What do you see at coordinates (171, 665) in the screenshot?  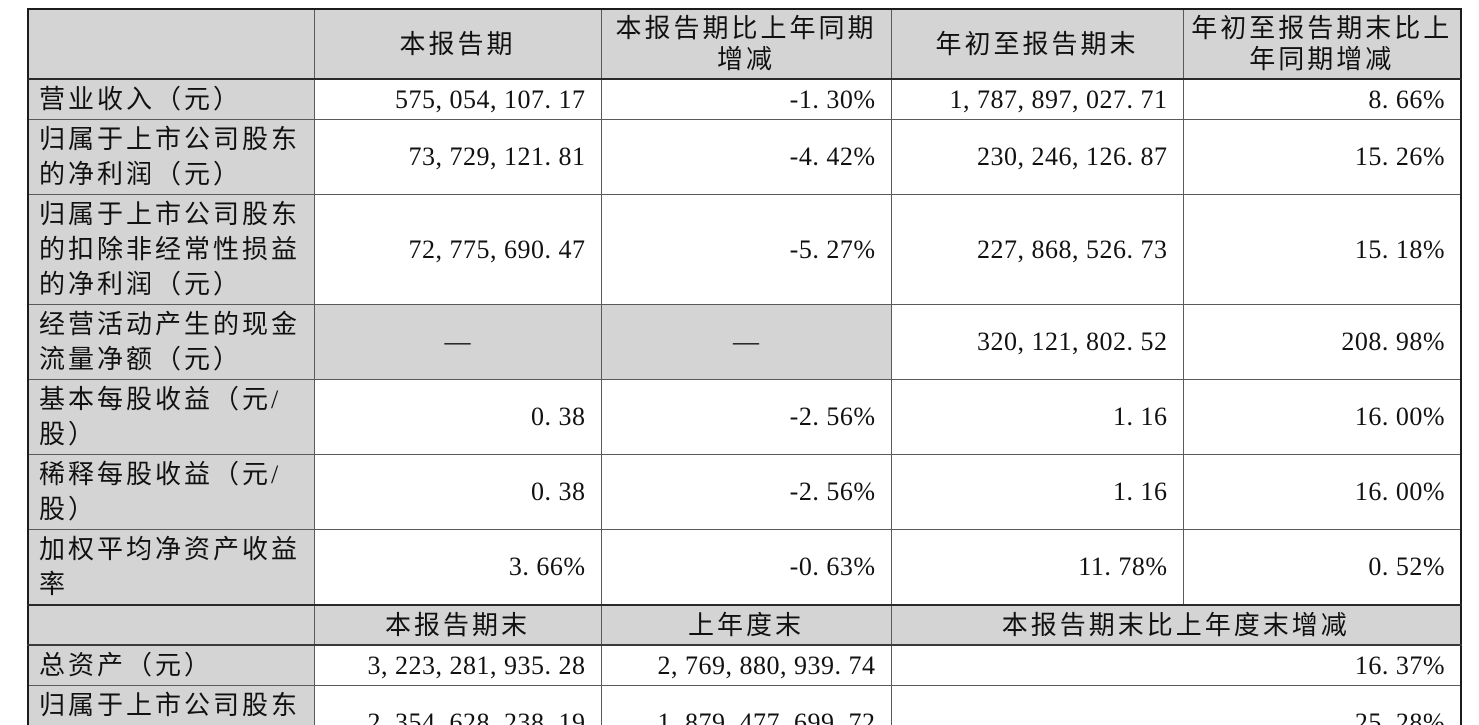 I see `row-label: 总资产（元）` at bounding box center [171, 665].